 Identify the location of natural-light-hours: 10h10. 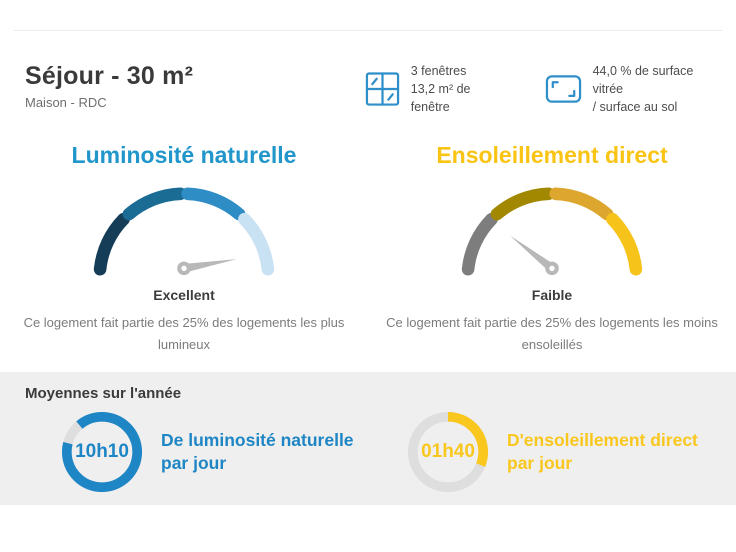
(102, 451).